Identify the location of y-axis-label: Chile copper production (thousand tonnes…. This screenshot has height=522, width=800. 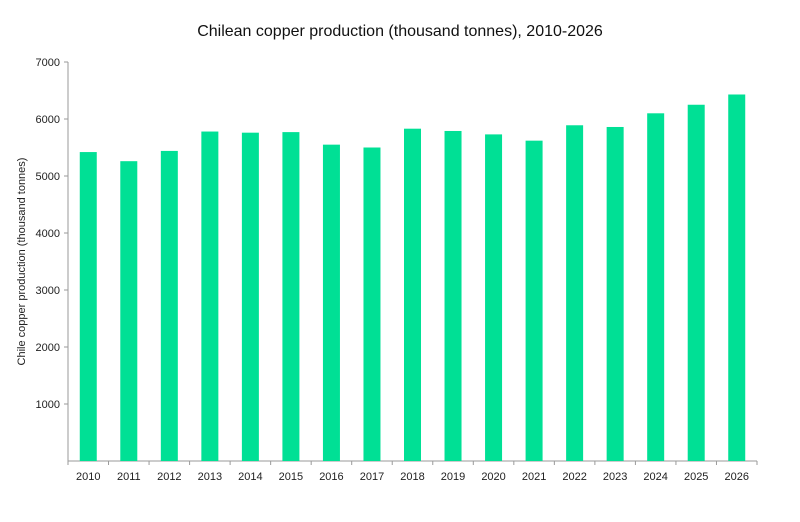
(22, 262).